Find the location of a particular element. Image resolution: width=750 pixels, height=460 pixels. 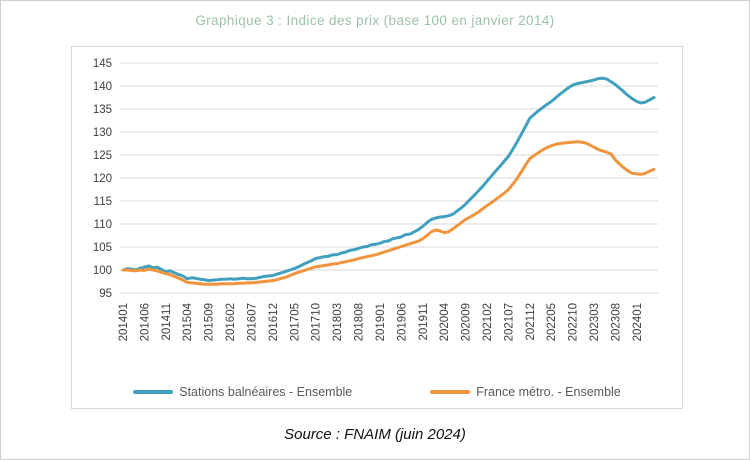

svg-text: 201411 is located at coordinates (167, 322).